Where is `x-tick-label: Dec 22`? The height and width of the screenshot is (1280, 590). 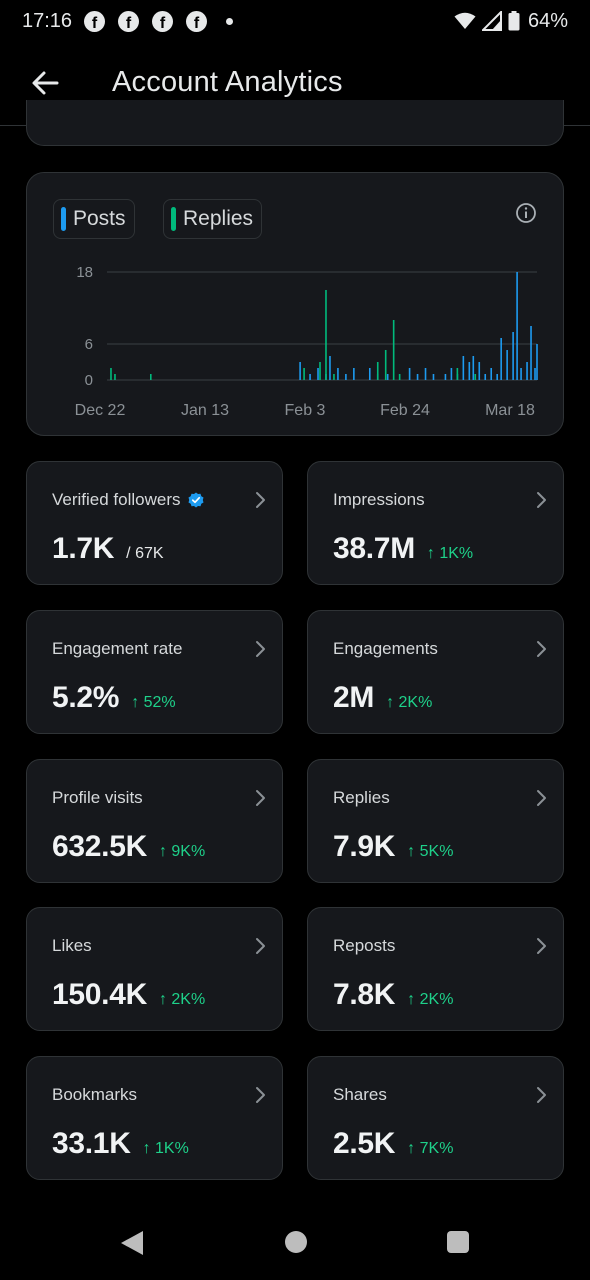 x-tick-label: Dec 22 is located at coordinates (100, 410).